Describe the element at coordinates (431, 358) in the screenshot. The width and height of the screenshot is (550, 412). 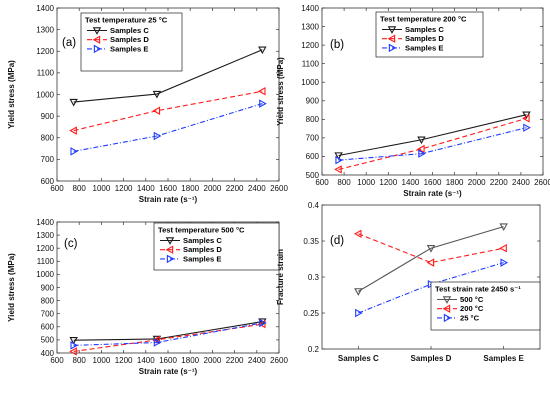
I see `x-tick-label: Samples D` at that location.